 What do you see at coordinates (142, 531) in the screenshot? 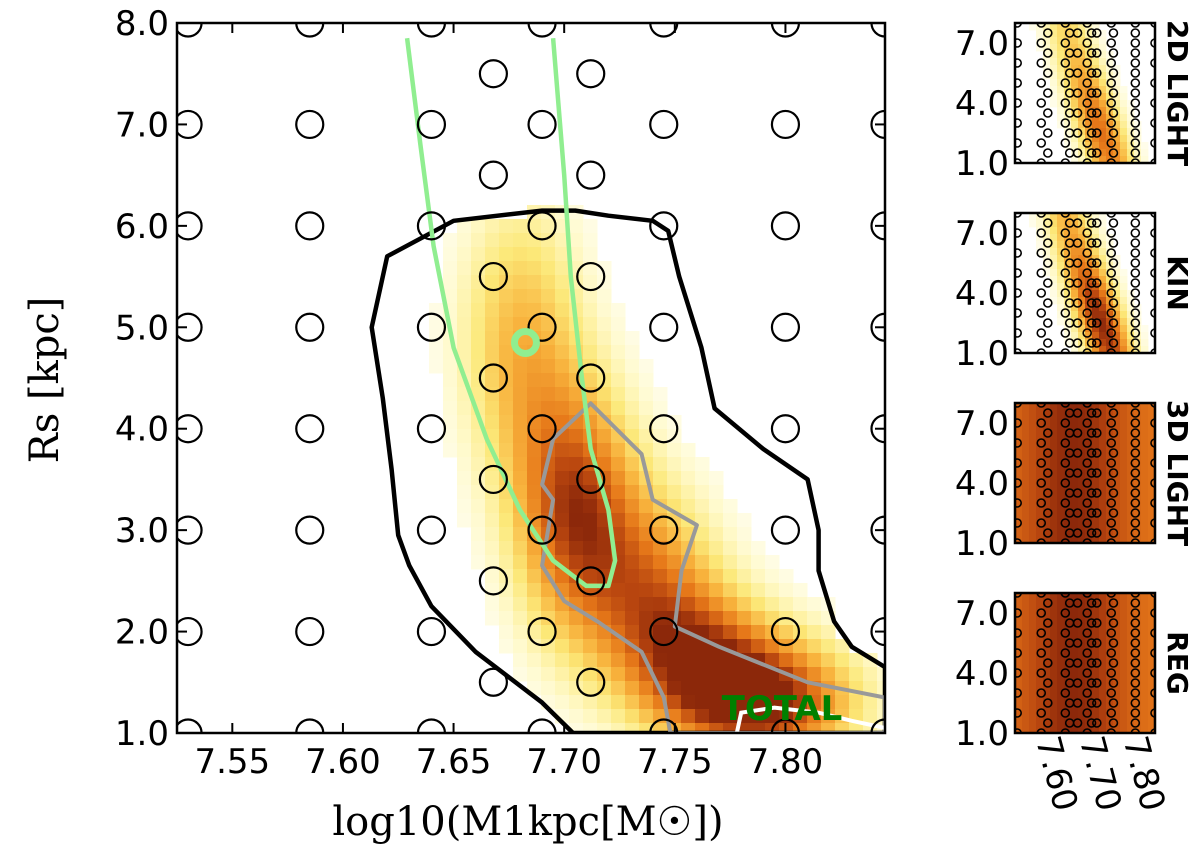
I see `y-tick-label: 3.0` at bounding box center [142, 531].